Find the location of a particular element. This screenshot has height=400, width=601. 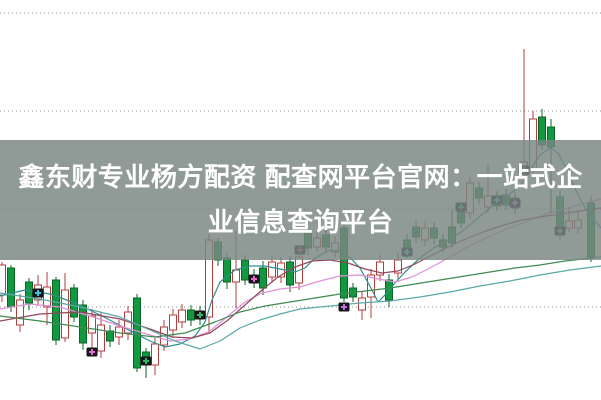

banner-title-line1: 鑫东财专业杨方配资 配查网平台官网：一站式企 is located at coordinates (300, 177).